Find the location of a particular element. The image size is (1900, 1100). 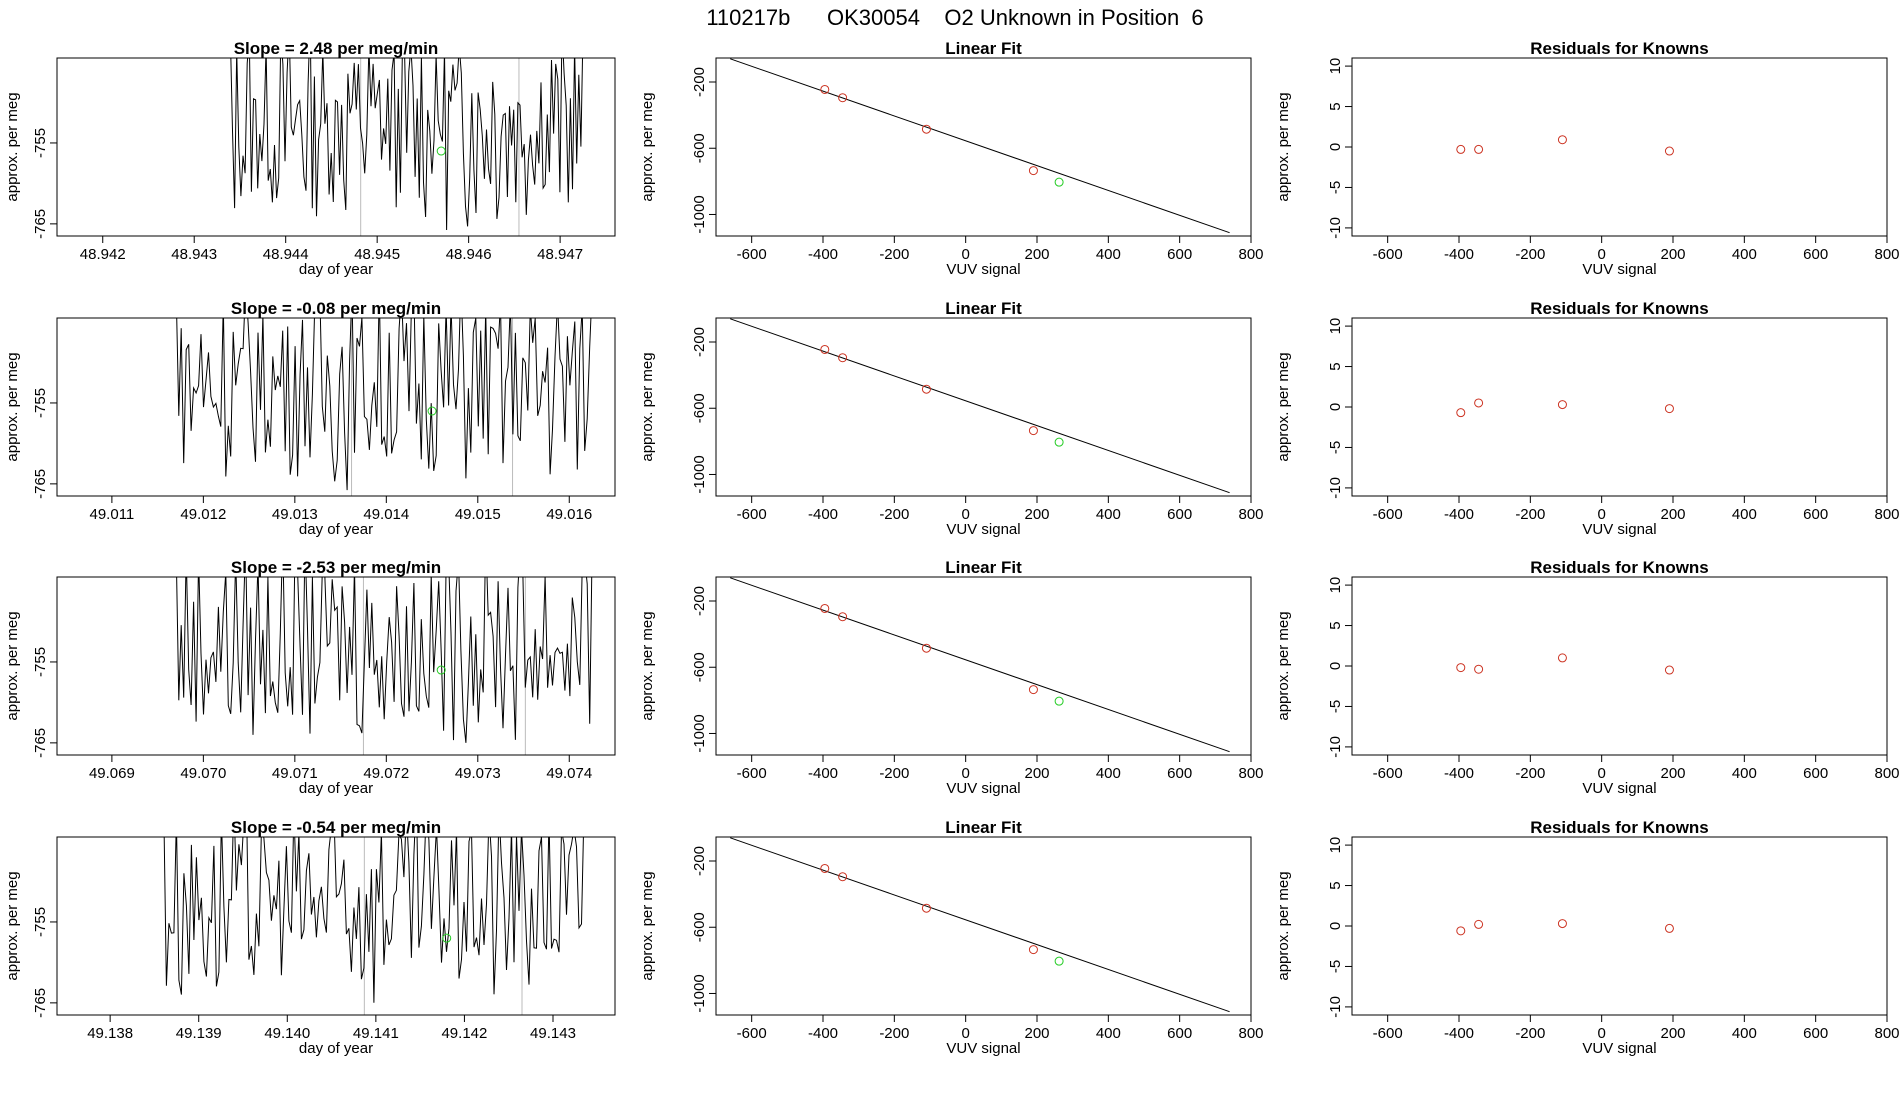

y-tick-label: 10 is located at coordinates (1335, 585).